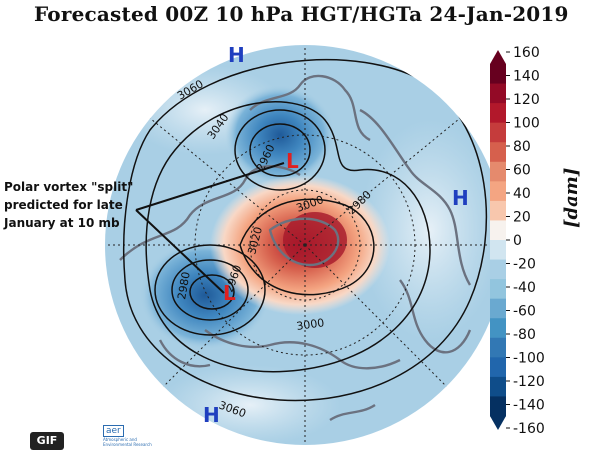  Describe the element at coordinates (210, 228) in the screenshot. I see `annotation-pointers` at that location.